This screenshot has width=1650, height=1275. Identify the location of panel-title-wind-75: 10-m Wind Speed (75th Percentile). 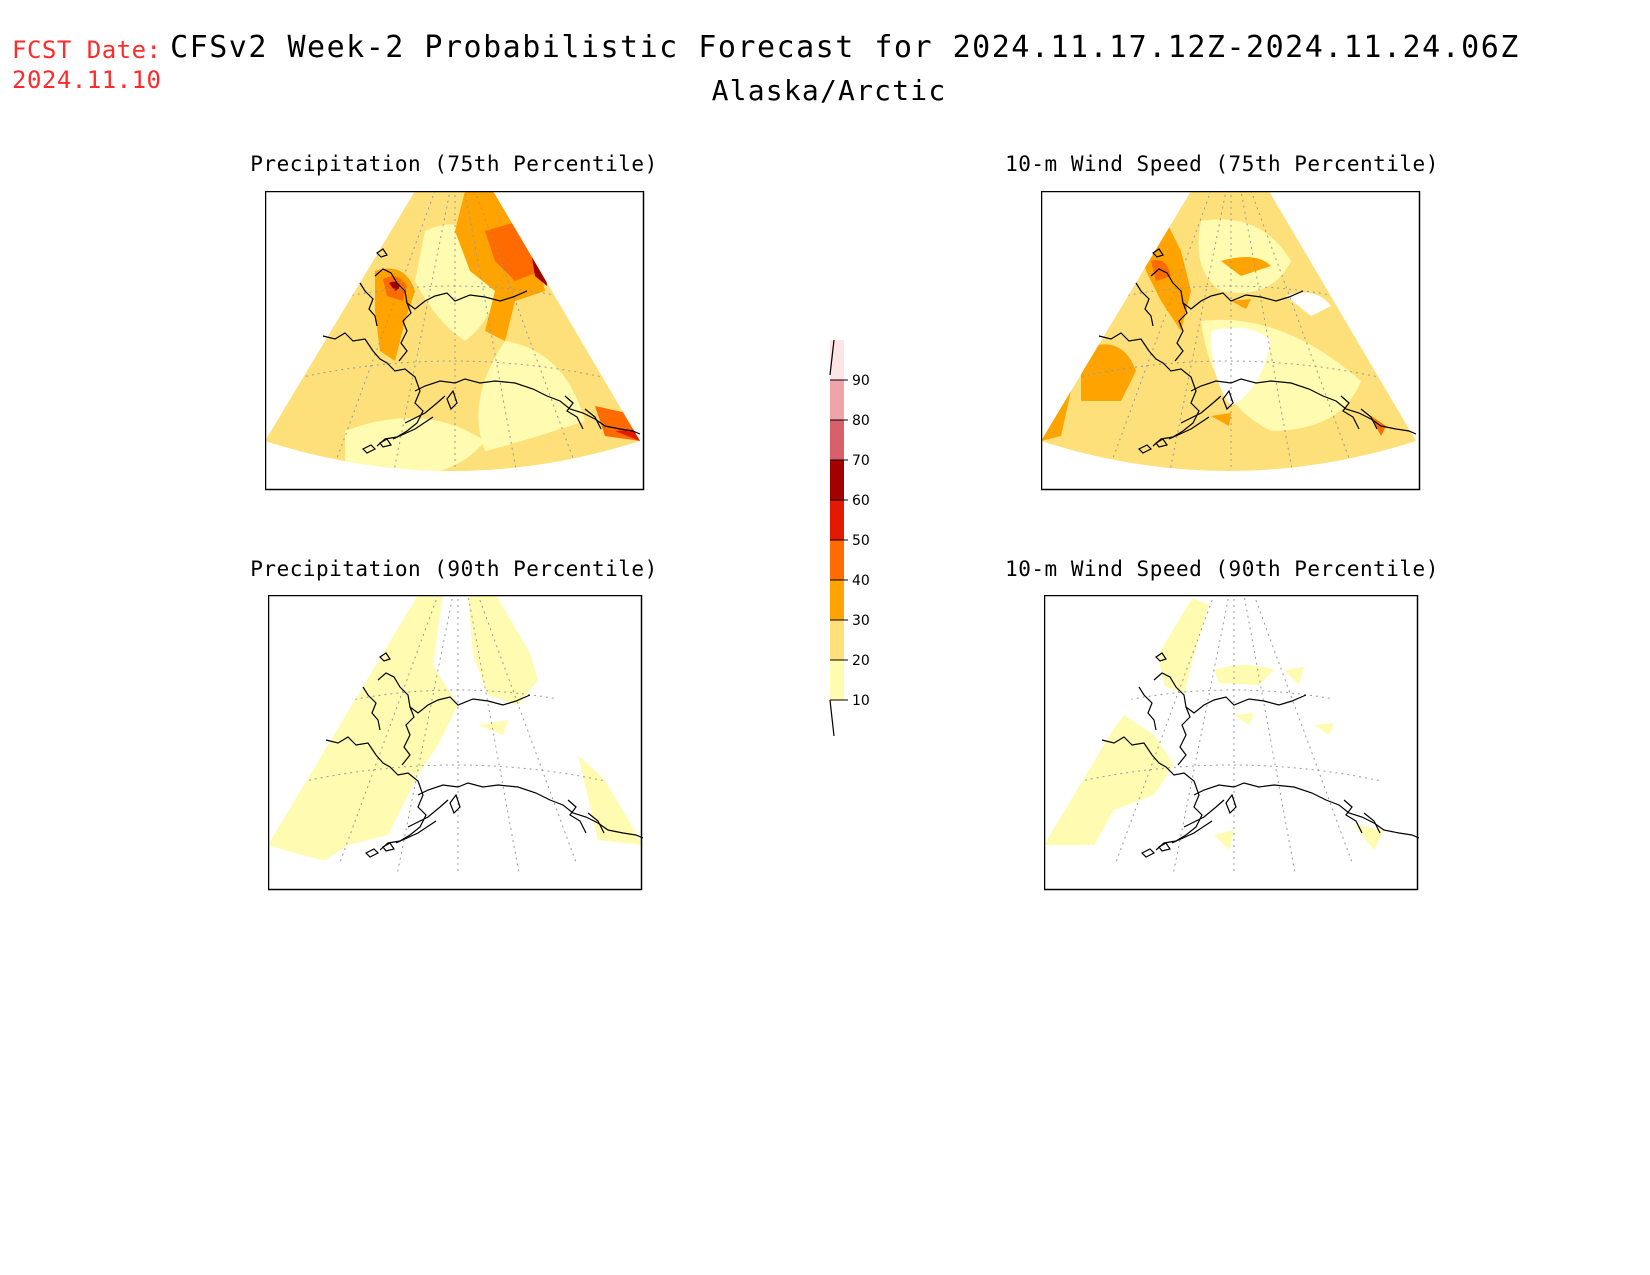
(1222, 164).